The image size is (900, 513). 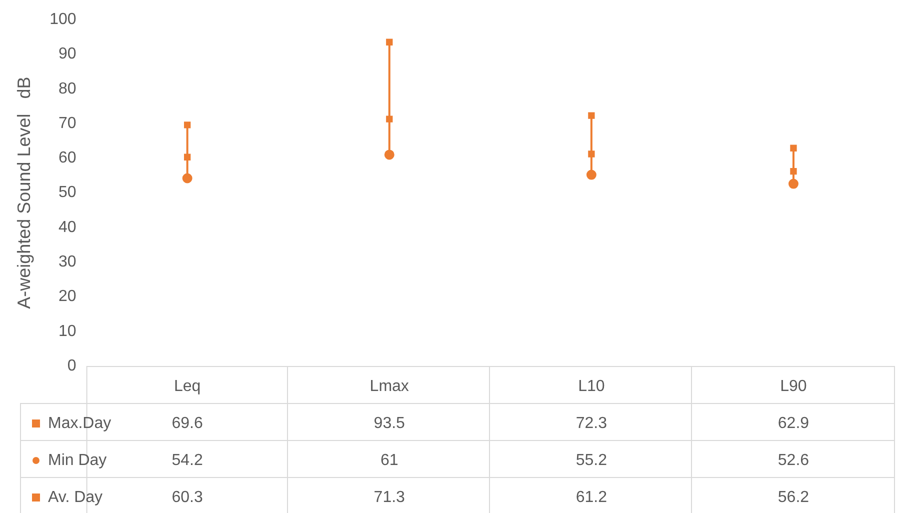 I want to click on y-tick-label: 0, so click(x=71, y=365).